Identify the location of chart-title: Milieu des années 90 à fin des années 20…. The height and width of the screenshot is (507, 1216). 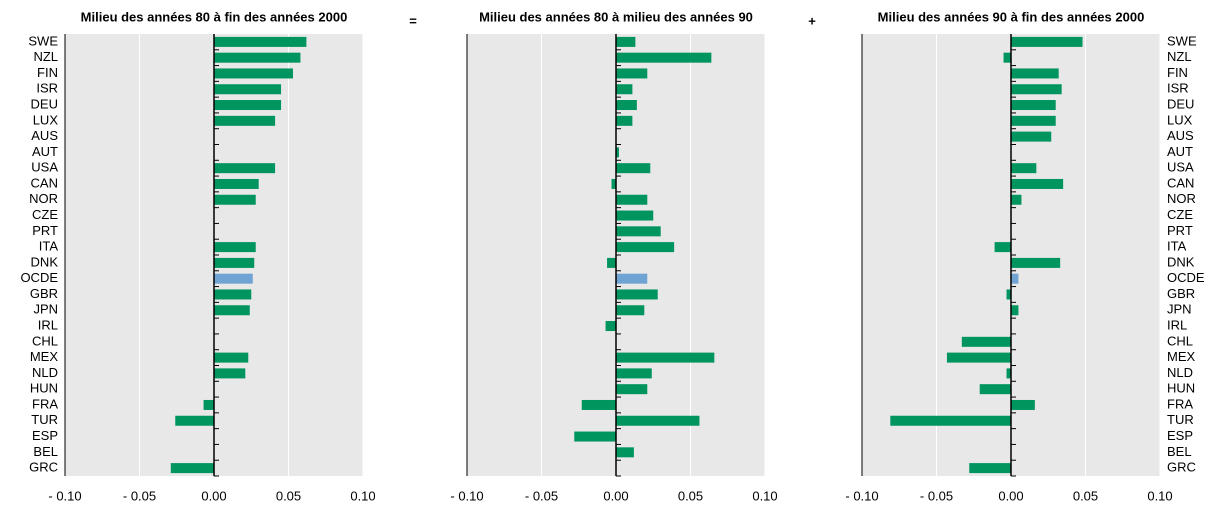
(1011, 16).